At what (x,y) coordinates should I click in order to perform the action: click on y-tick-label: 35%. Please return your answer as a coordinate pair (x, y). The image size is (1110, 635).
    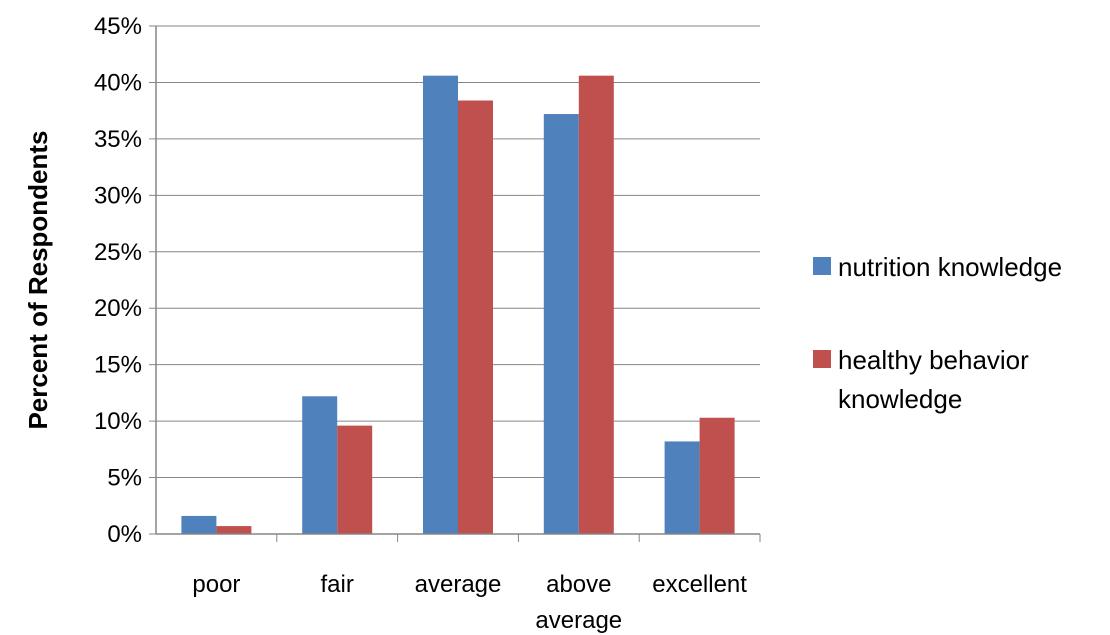
    Looking at the image, I should click on (118, 139).